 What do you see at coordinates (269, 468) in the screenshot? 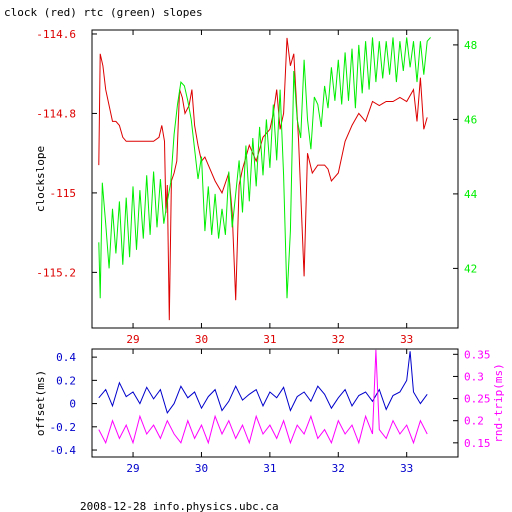
I see `bottom-x-tick-label: 31` at bounding box center [269, 468].